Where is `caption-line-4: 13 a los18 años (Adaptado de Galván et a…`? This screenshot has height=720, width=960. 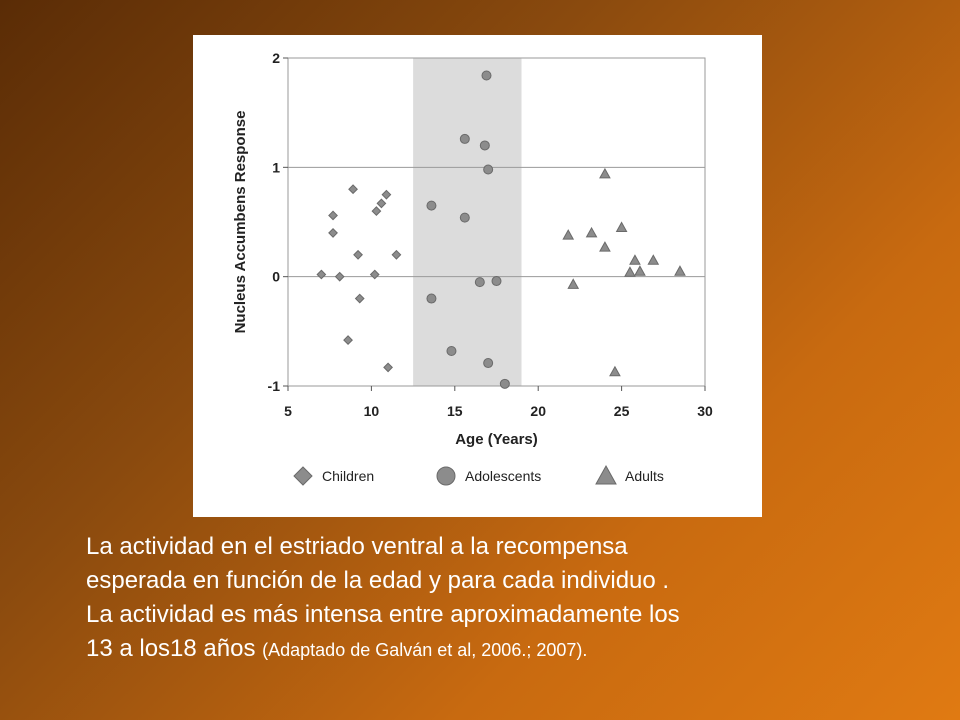
caption-line-4: 13 a los18 años (Adaptado de Galván et a… is located at coordinates (501, 649).